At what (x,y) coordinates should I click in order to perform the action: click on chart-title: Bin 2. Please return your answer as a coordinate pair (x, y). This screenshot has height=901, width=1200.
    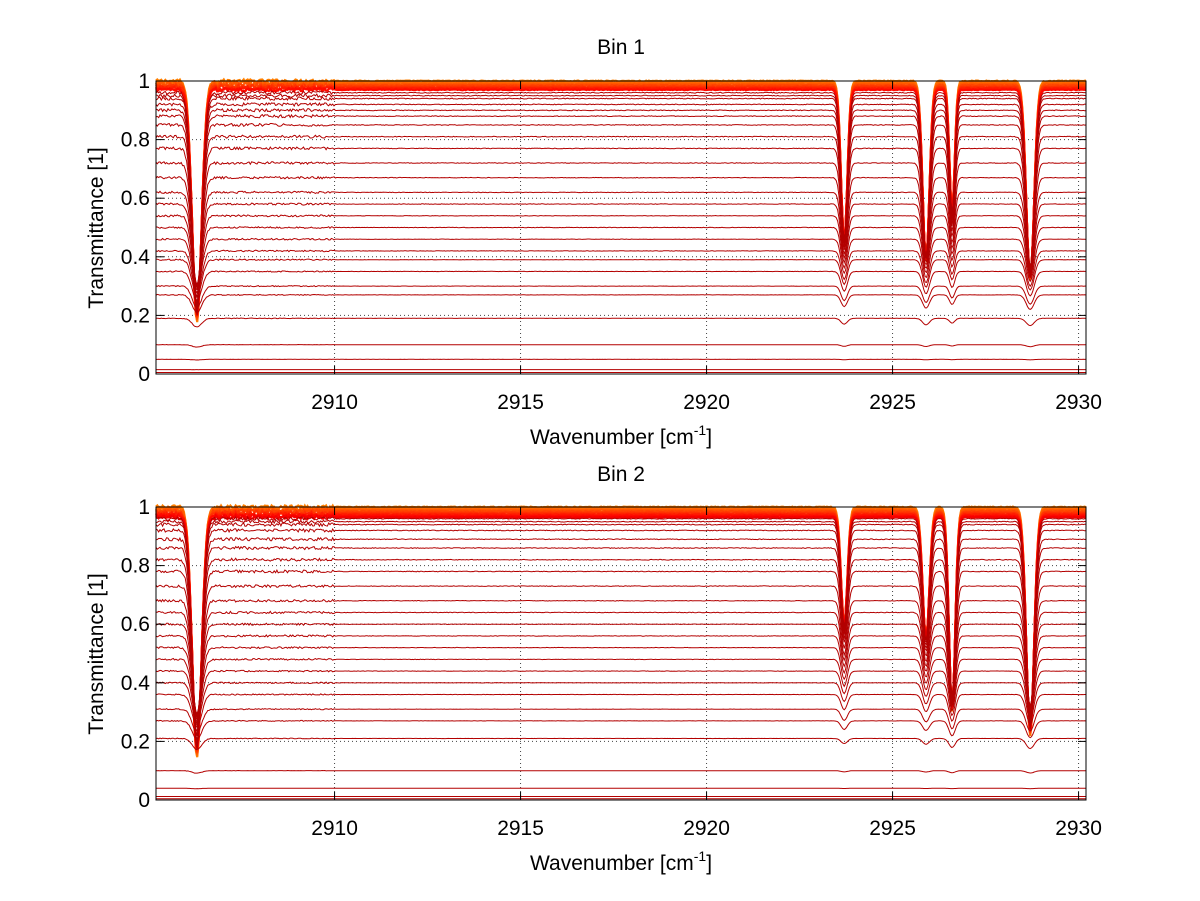
    Looking at the image, I should click on (621, 474).